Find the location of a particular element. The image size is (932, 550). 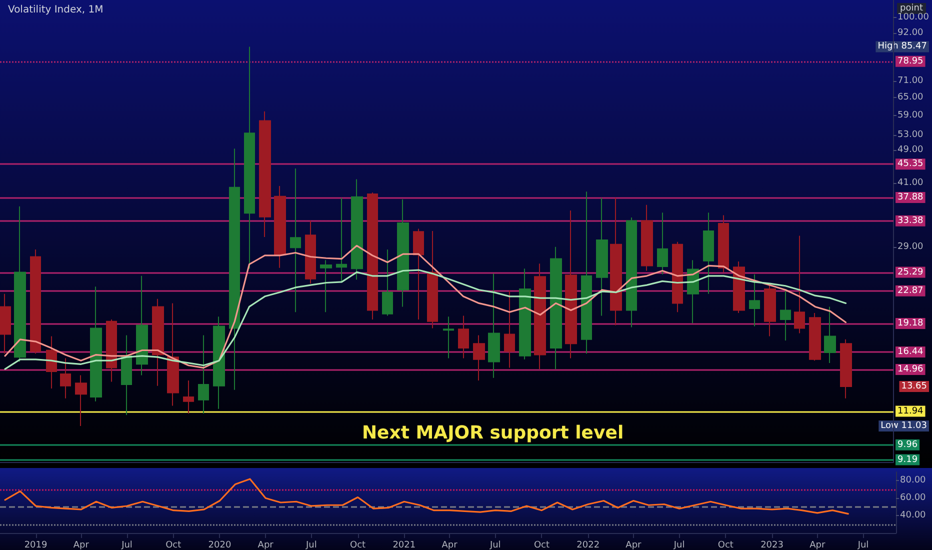

ref-line-label: 78.95 is located at coordinates (911, 61).